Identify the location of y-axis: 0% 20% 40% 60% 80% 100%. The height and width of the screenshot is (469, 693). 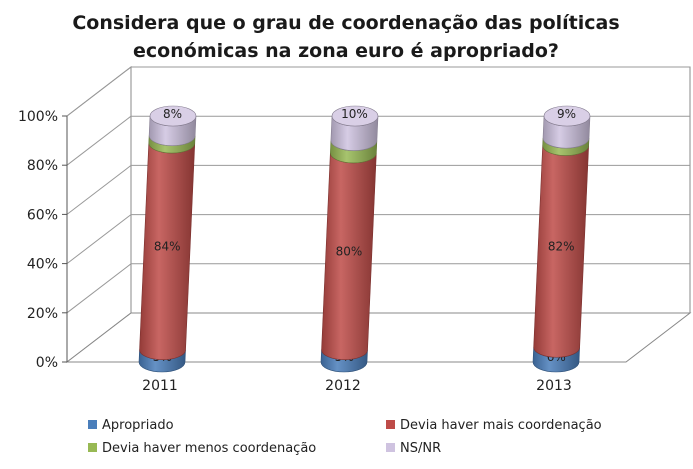
(43, 240).